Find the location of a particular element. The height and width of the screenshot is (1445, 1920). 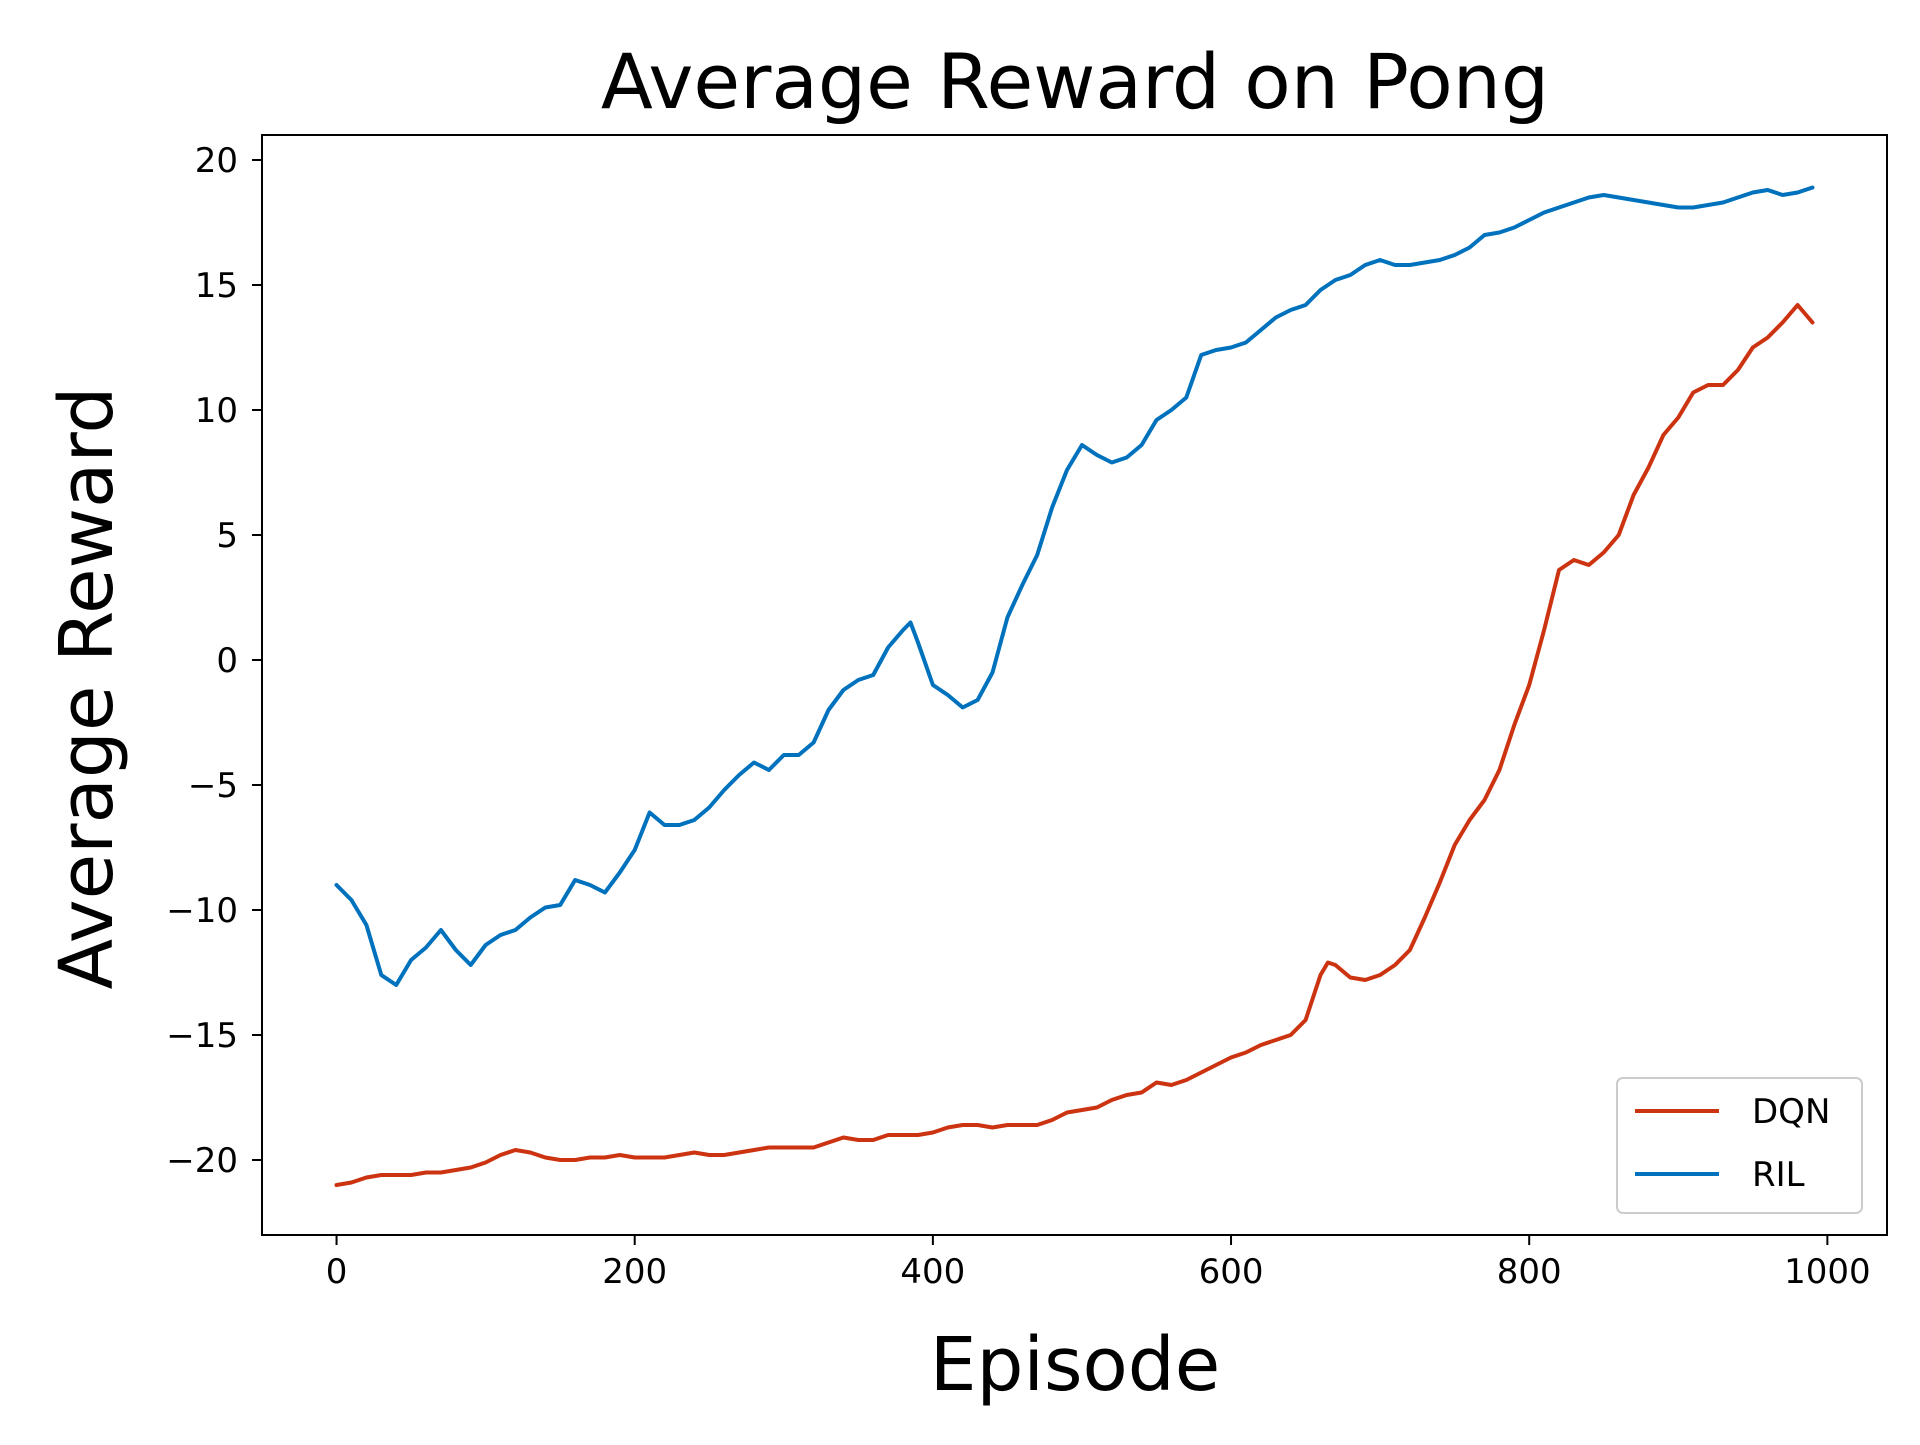

x-tick-label: 200 is located at coordinates (634, 1272).